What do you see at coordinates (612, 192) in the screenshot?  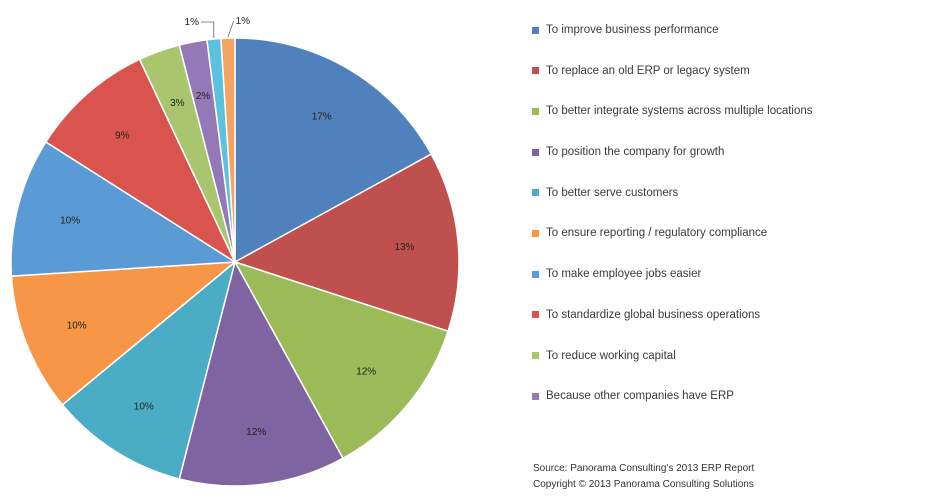 I see `legend-label: To better serve customers` at bounding box center [612, 192].